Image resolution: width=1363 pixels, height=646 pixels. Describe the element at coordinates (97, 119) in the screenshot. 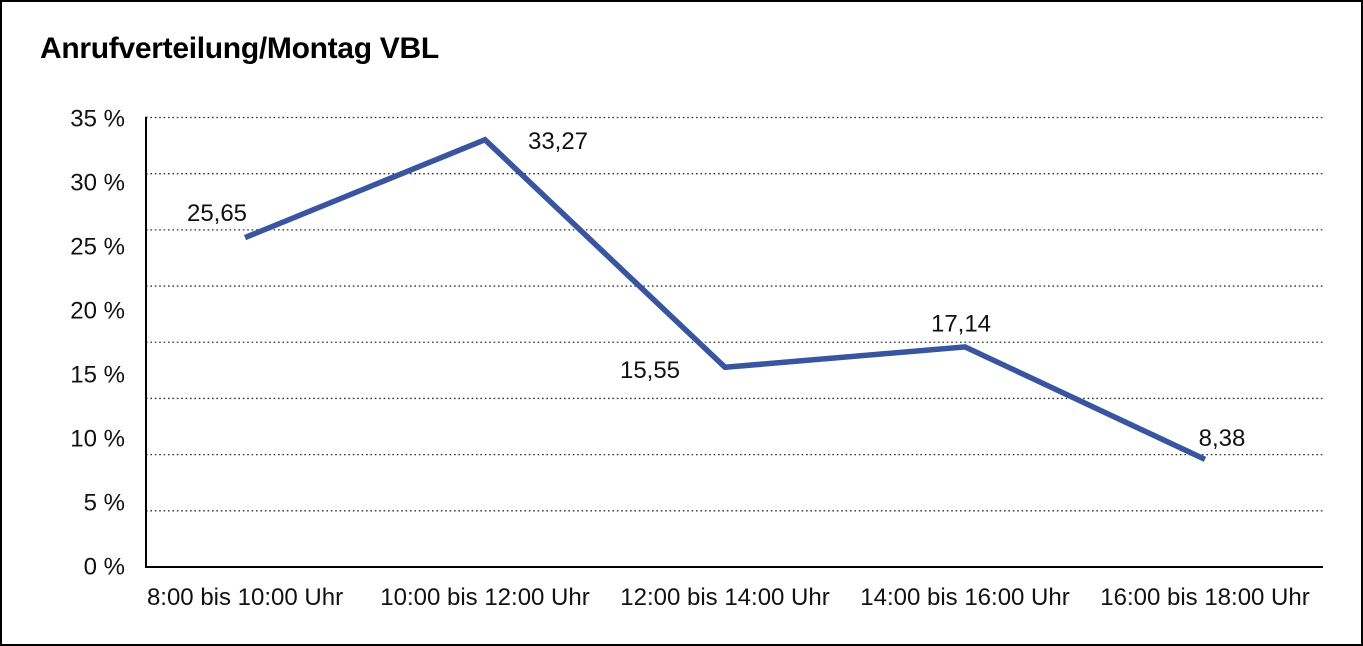

I see `y-tick-label: 35 %` at that location.